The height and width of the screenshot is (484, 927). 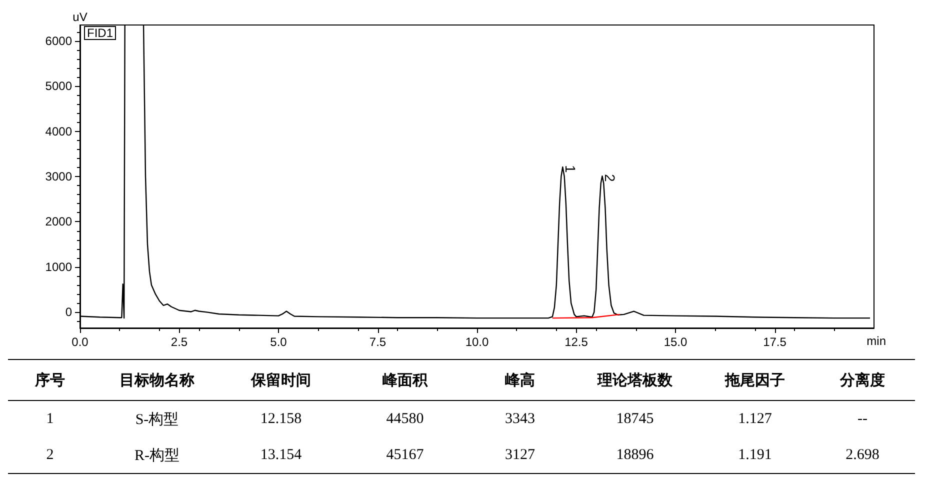 I want to click on category-label: 峰面积, so click(x=405, y=380).